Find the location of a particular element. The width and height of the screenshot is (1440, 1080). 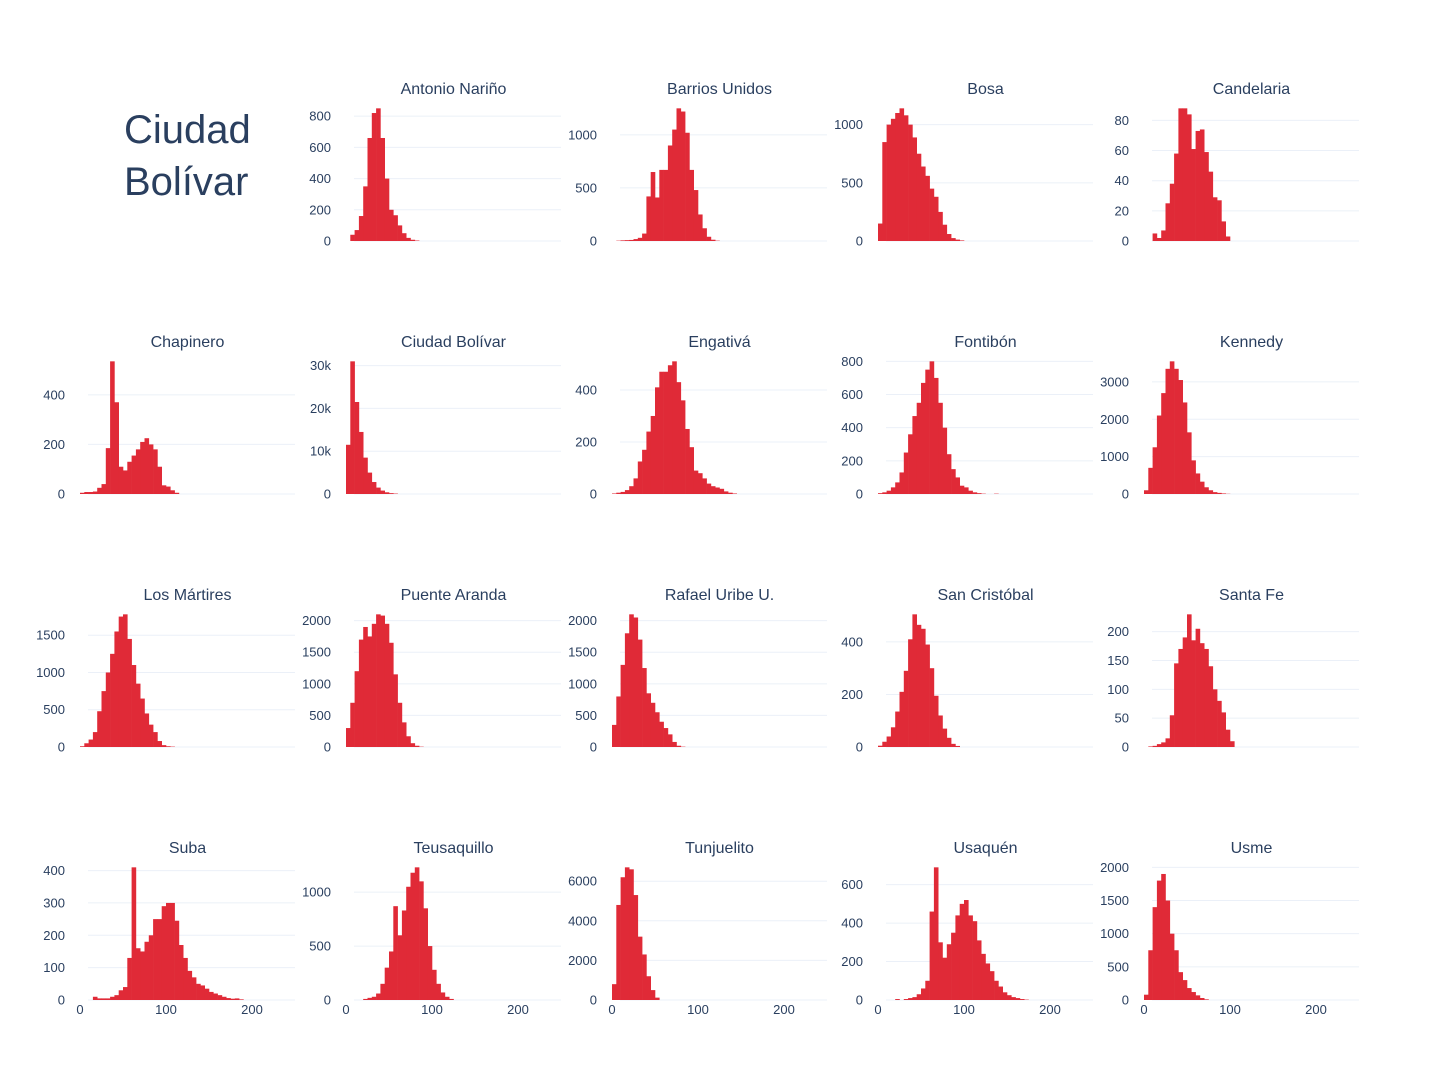

subplot-title: Candelaria is located at coordinates (1251, 89).